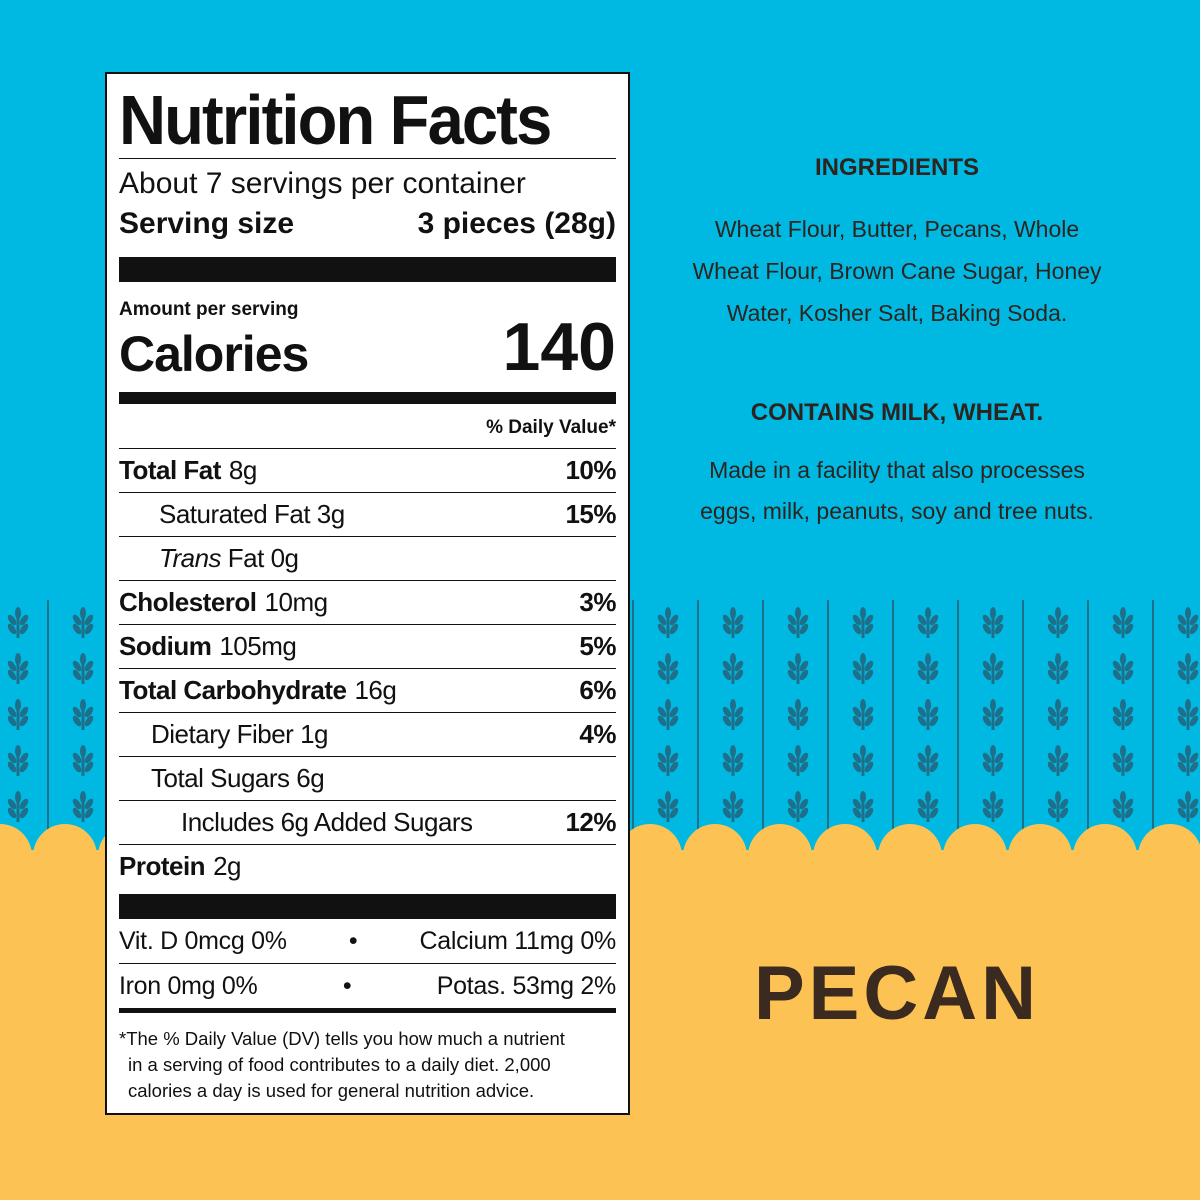  I want to click on flavor-name: PECAN, so click(897, 993).